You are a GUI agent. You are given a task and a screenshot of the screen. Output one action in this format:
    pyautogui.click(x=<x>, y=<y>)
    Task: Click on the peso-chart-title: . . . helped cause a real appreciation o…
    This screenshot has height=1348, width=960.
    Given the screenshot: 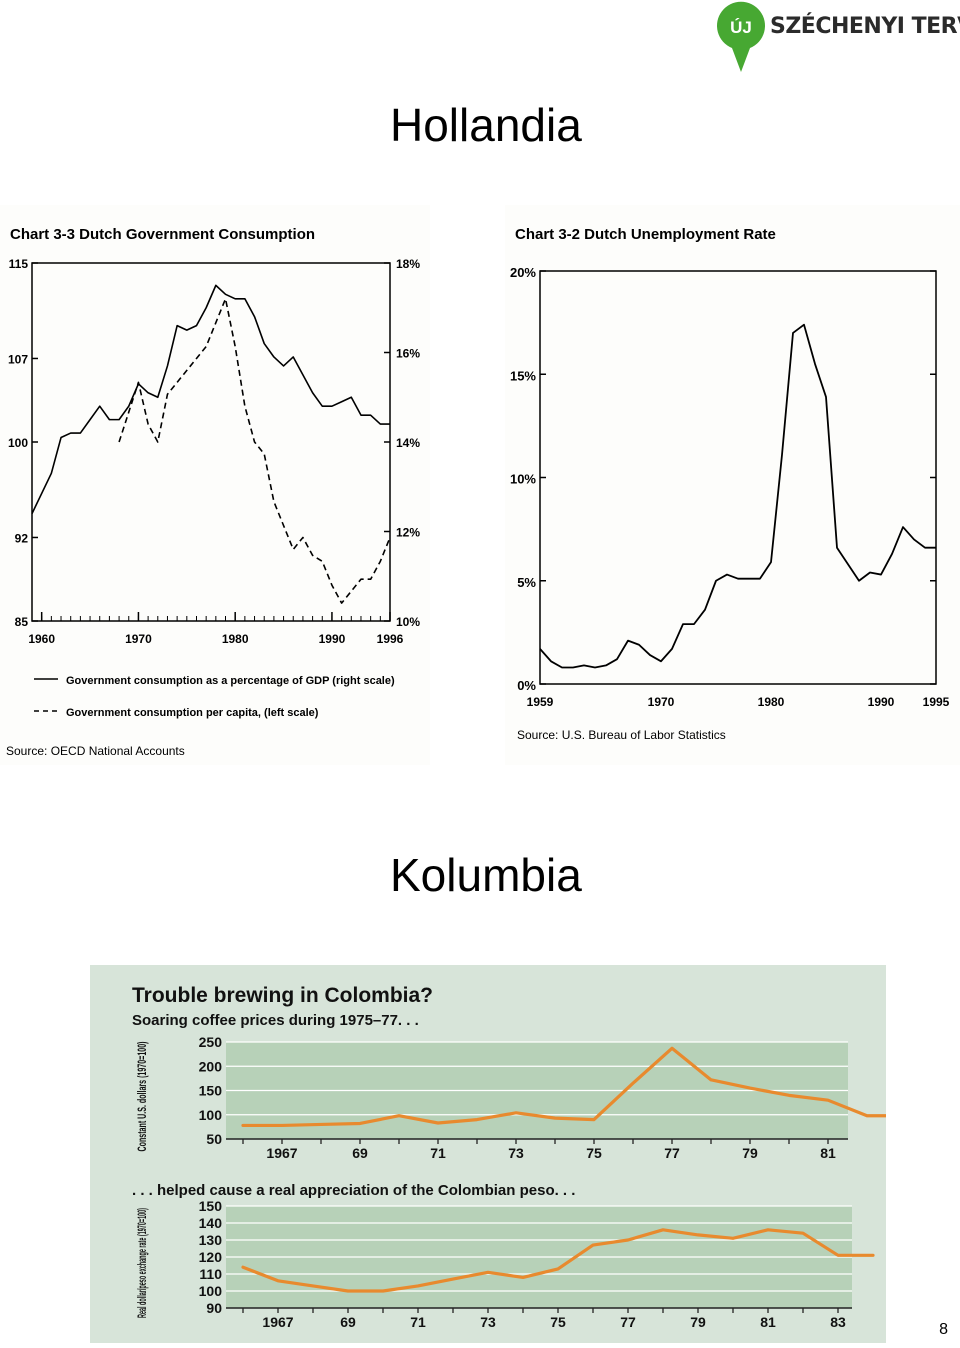 What is the action you would take?
    pyautogui.click(x=353, y=1190)
    